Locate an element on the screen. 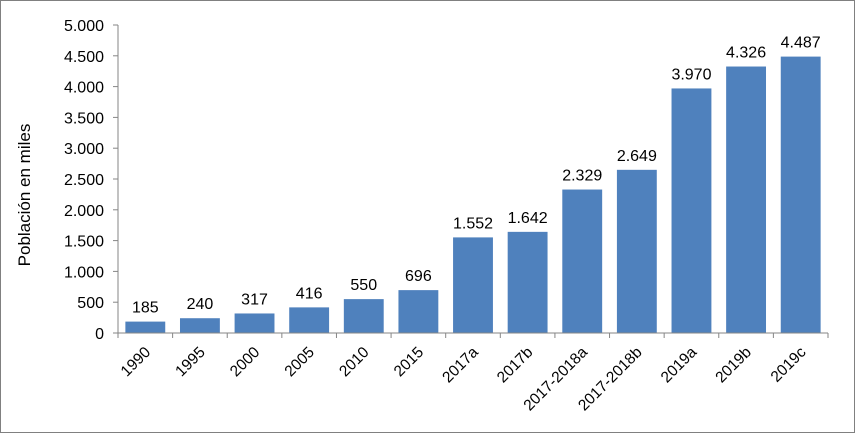 The height and width of the screenshot is (437, 855). data-label: 317 is located at coordinates (254, 299).